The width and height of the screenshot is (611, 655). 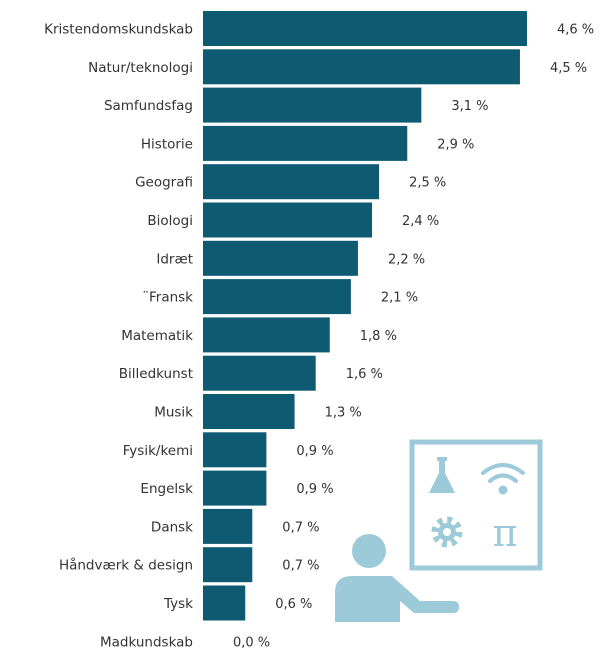 What do you see at coordinates (146, 642) in the screenshot?
I see `category-label: Madkundskab` at bounding box center [146, 642].